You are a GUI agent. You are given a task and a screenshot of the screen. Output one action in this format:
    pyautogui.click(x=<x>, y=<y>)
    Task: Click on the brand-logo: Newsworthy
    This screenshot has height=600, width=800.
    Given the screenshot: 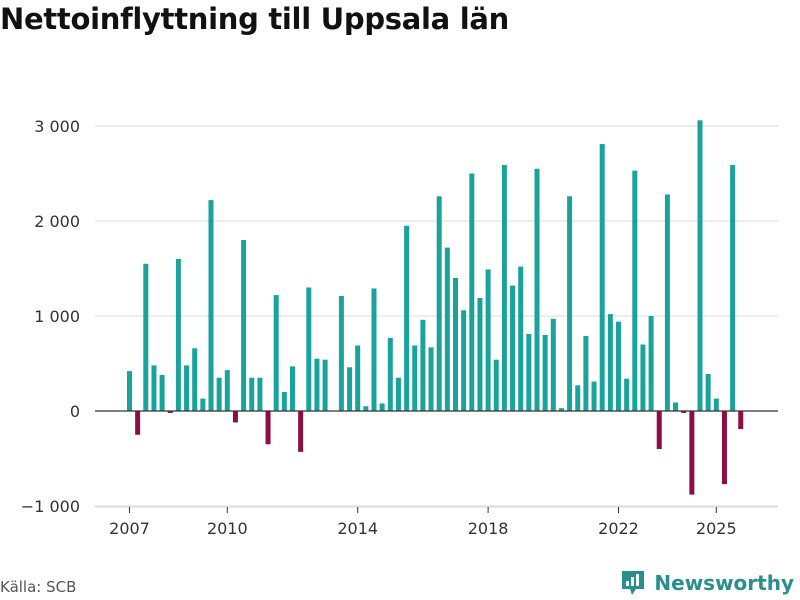 What is the action you would take?
    pyautogui.click(x=707, y=583)
    